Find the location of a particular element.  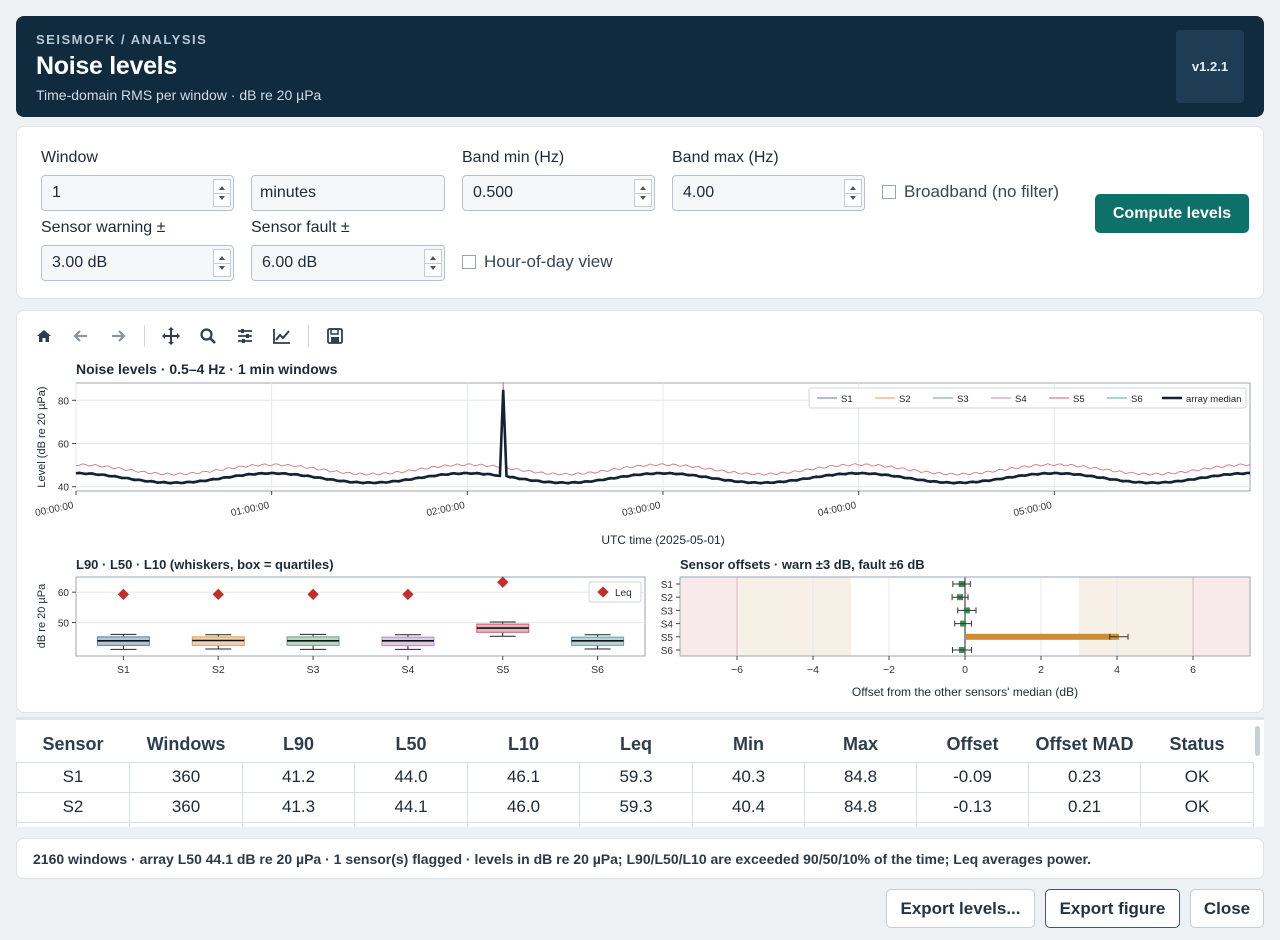

legend-label: array median is located at coordinates (1213, 399).